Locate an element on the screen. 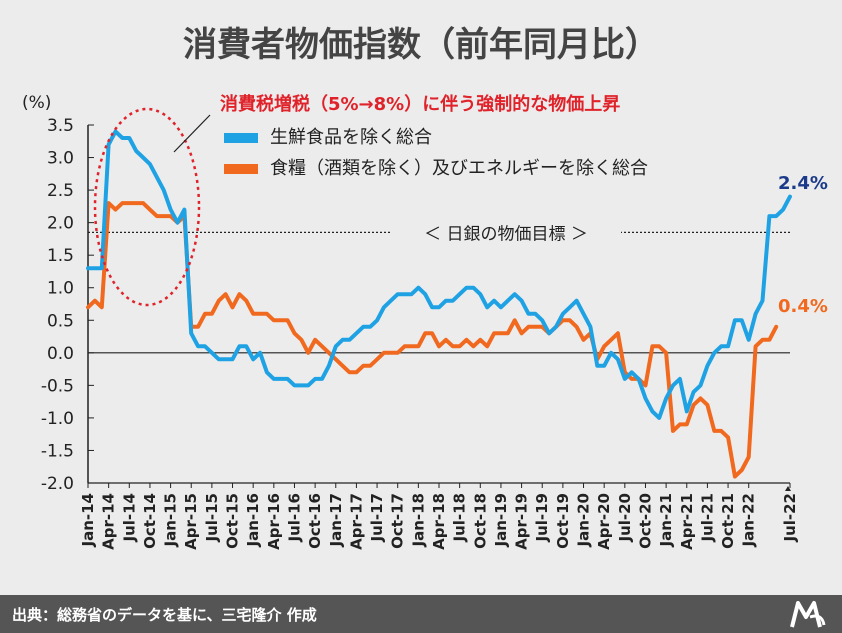 The height and width of the screenshot is (633, 842). x-tick-label: Oct-20 is located at coordinates (645, 521).